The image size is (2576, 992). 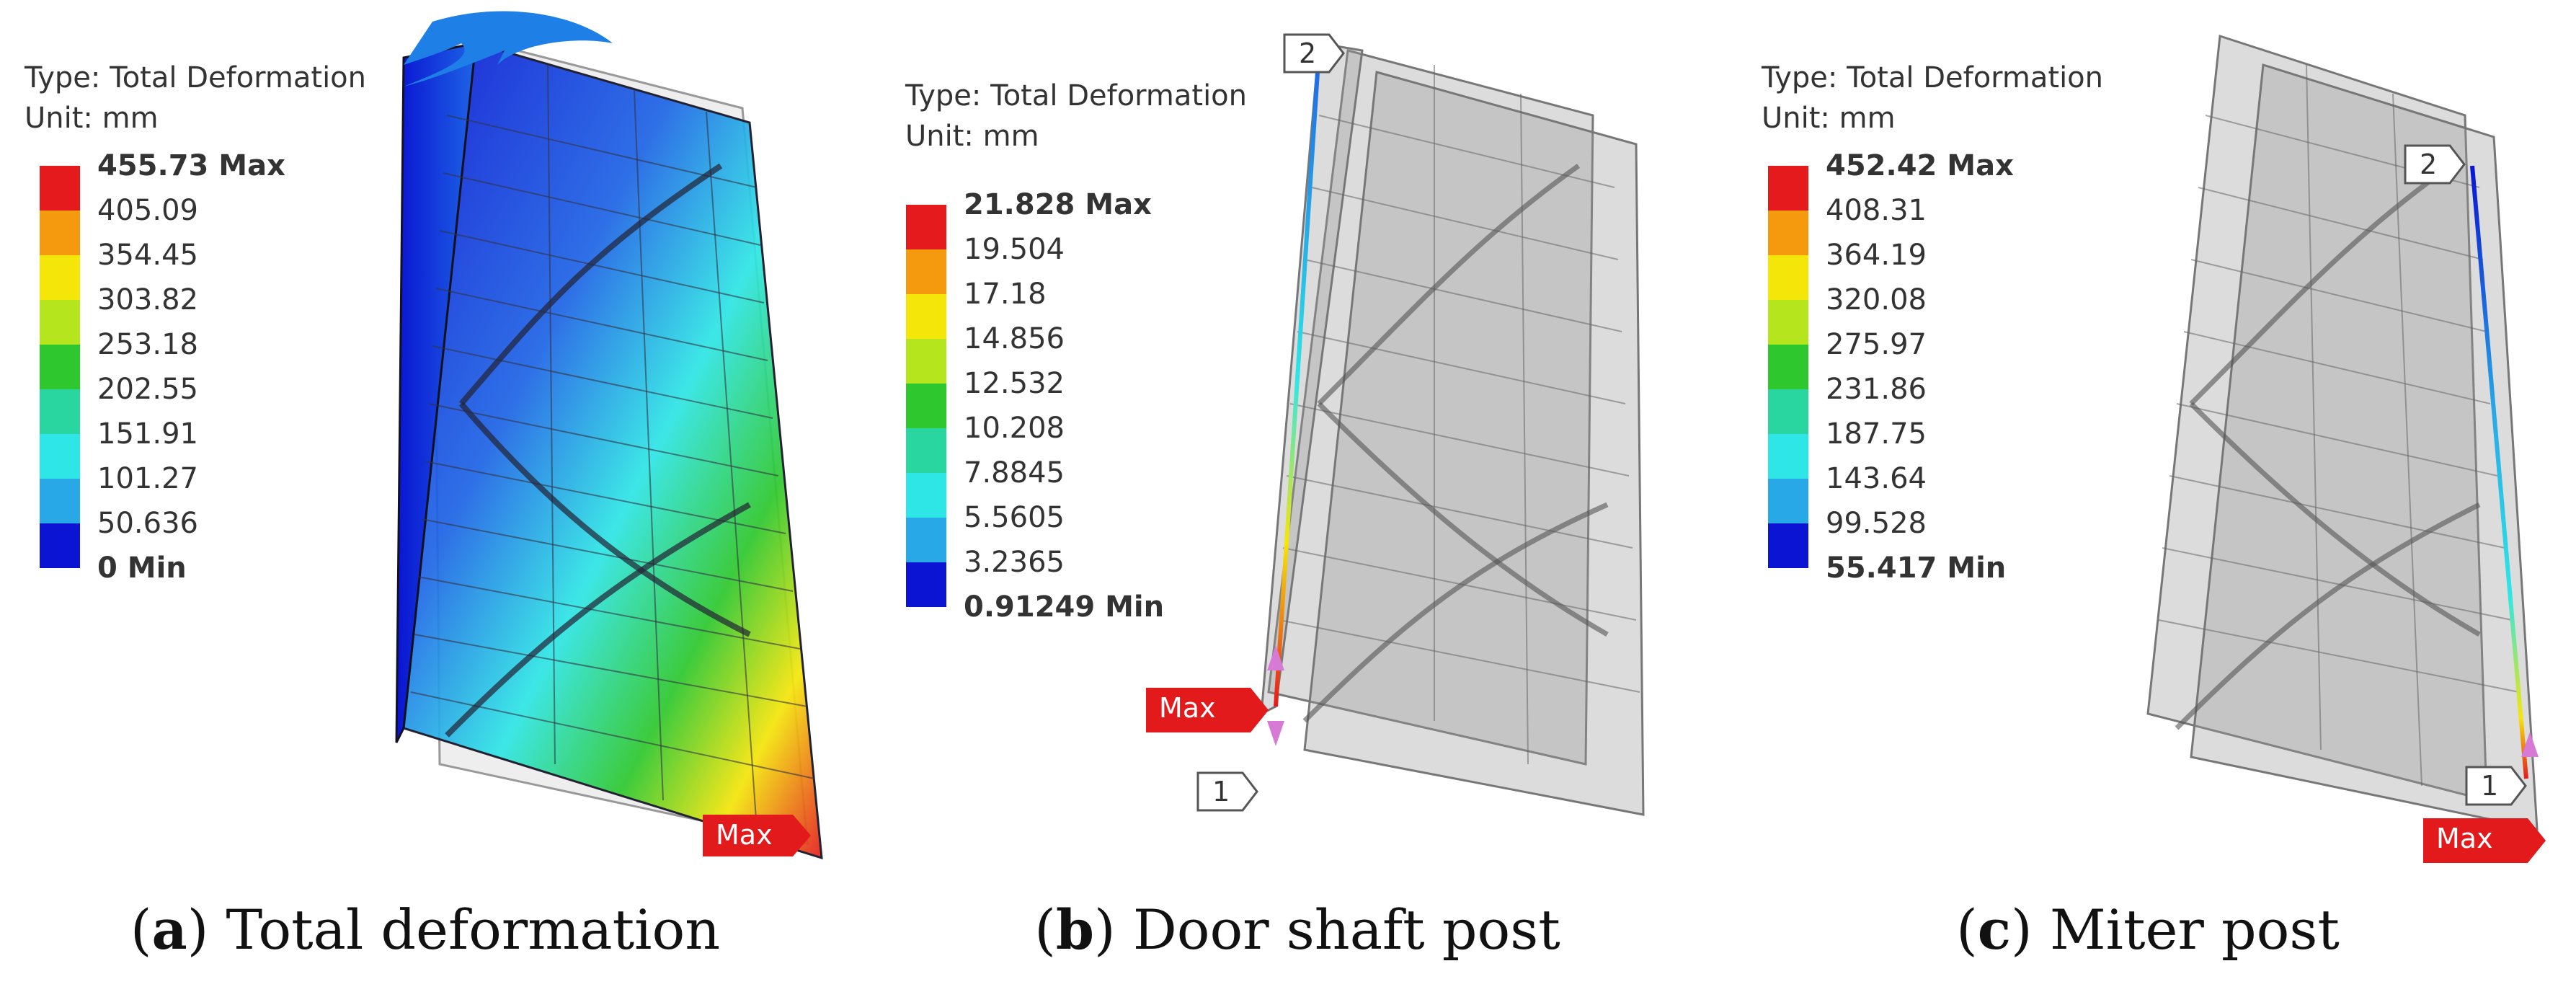 What do you see at coordinates (1058, 204) in the screenshot?
I see `legend-label-max: 21.828 Max` at bounding box center [1058, 204].